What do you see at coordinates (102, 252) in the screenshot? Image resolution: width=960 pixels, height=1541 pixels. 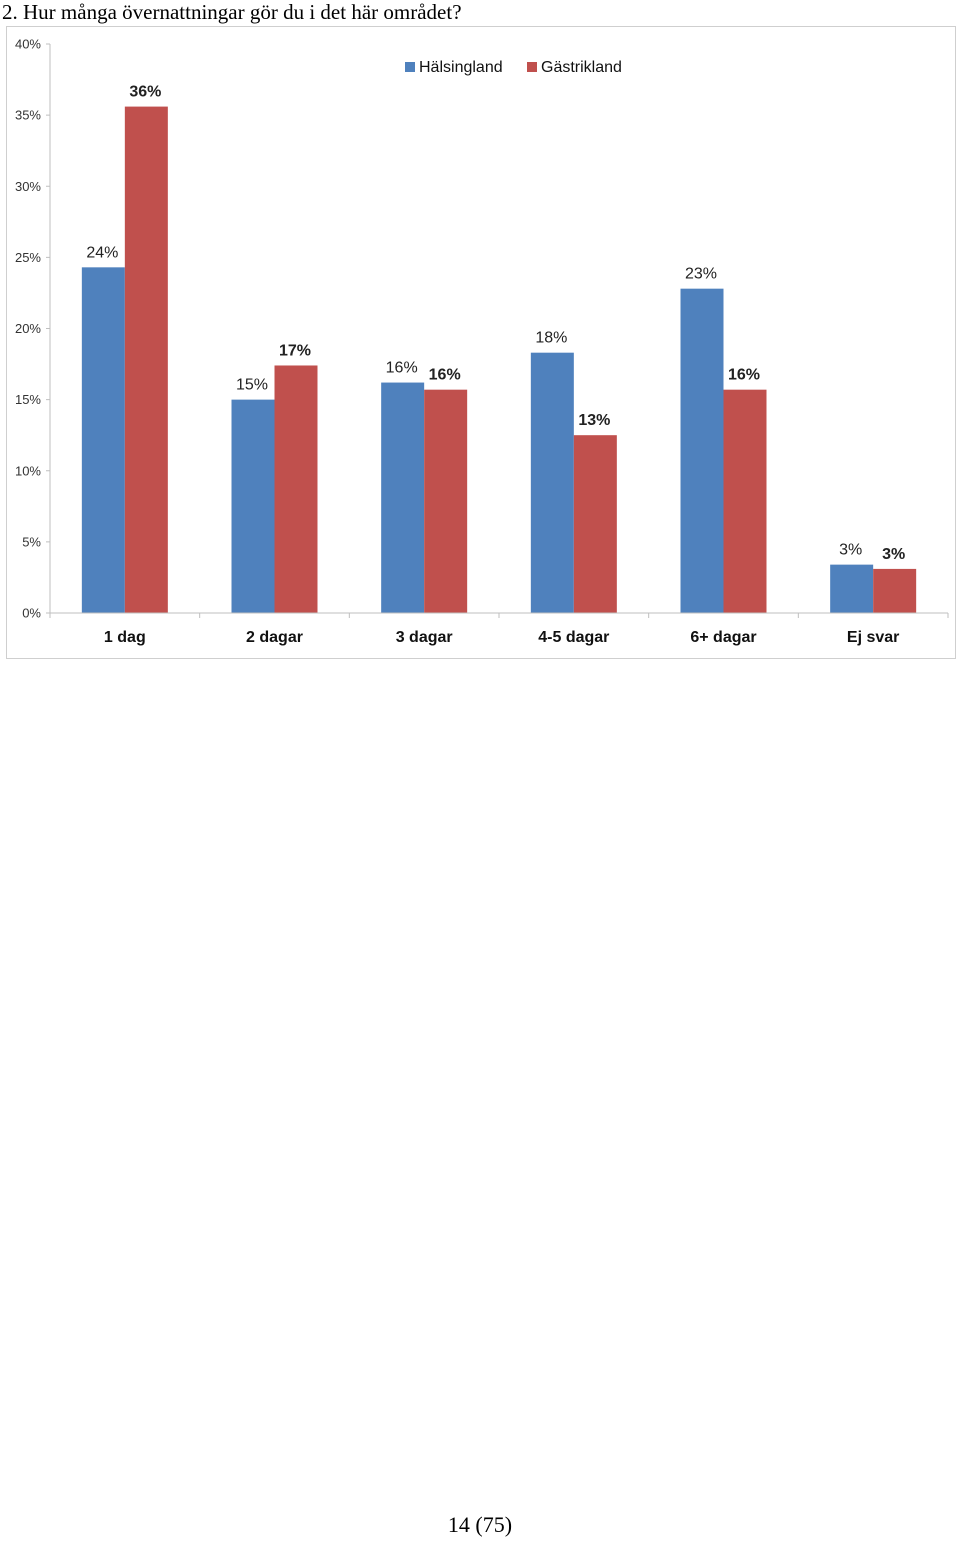 I see `data-label: 24%` at bounding box center [102, 252].